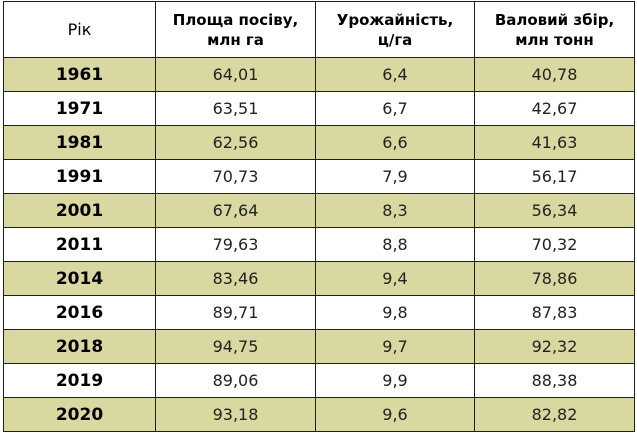 Image resolution: width=637 pixels, height=436 pixels. I want to click on header-area: Площа посіву, млн га, so click(235, 29).